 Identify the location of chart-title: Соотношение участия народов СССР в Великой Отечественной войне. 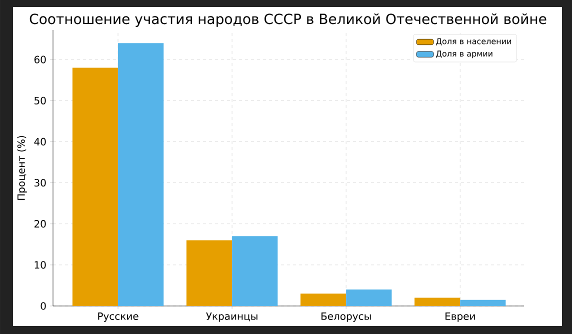
(288, 20).